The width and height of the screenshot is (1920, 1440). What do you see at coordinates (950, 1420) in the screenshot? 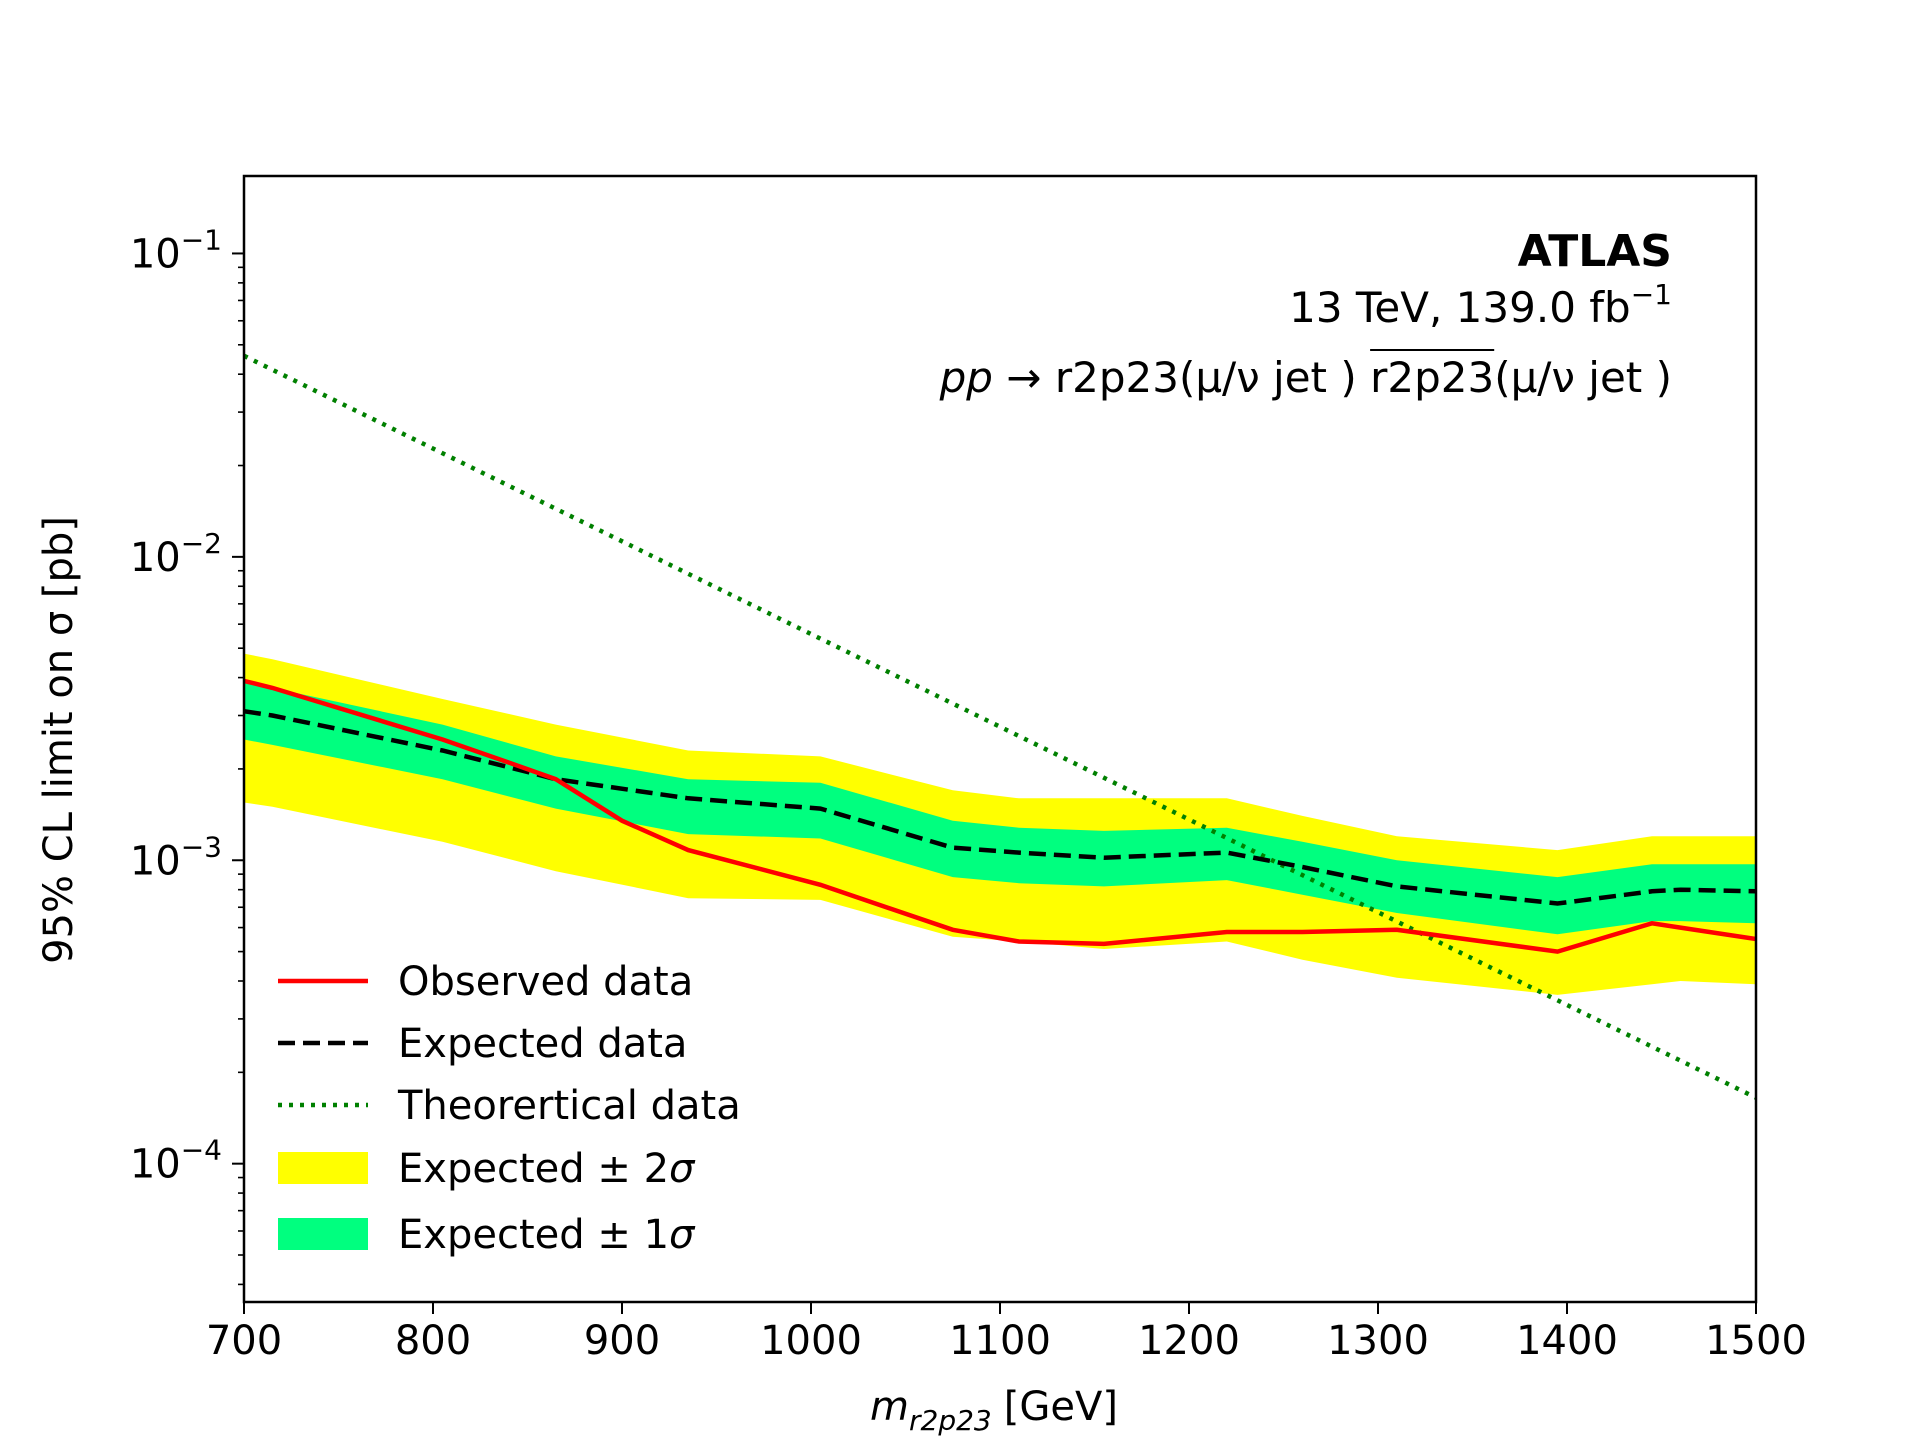
I see `x-axis-label-sub: r2p23` at bounding box center [950, 1420].